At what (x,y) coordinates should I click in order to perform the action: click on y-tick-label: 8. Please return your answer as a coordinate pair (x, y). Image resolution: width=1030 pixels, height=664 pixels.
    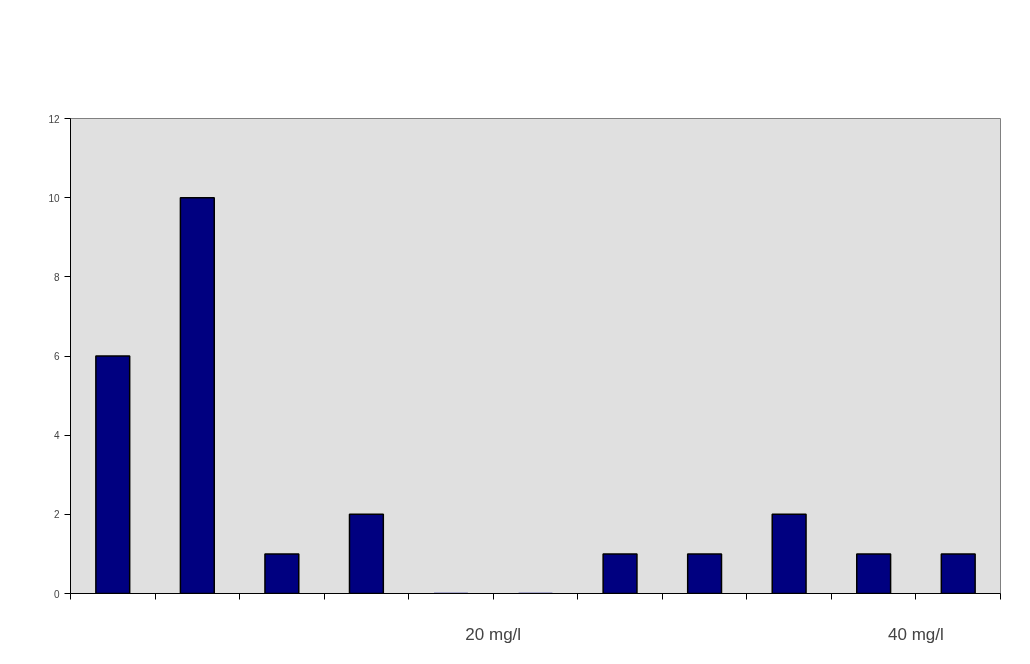
    Looking at the image, I should click on (56, 277).